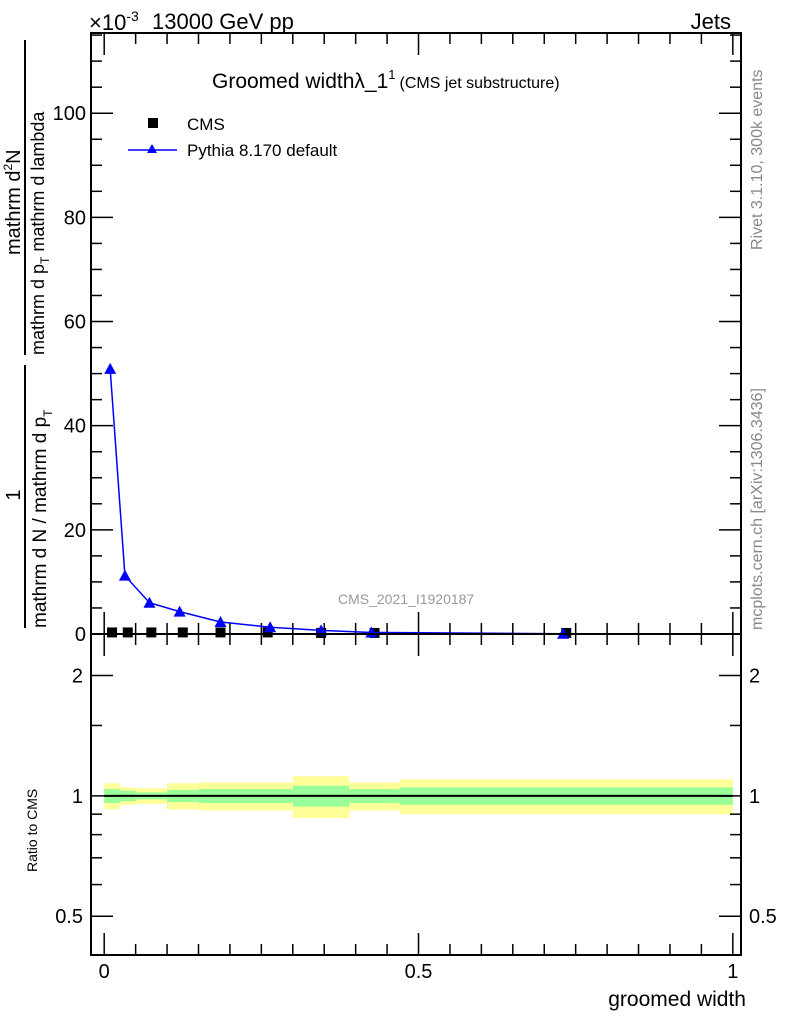  What do you see at coordinates (757, 159) in the screenshot?
I see `side-label-rivet: Rivet 3.1.10, 300k events` at bounding box center [757, 159].